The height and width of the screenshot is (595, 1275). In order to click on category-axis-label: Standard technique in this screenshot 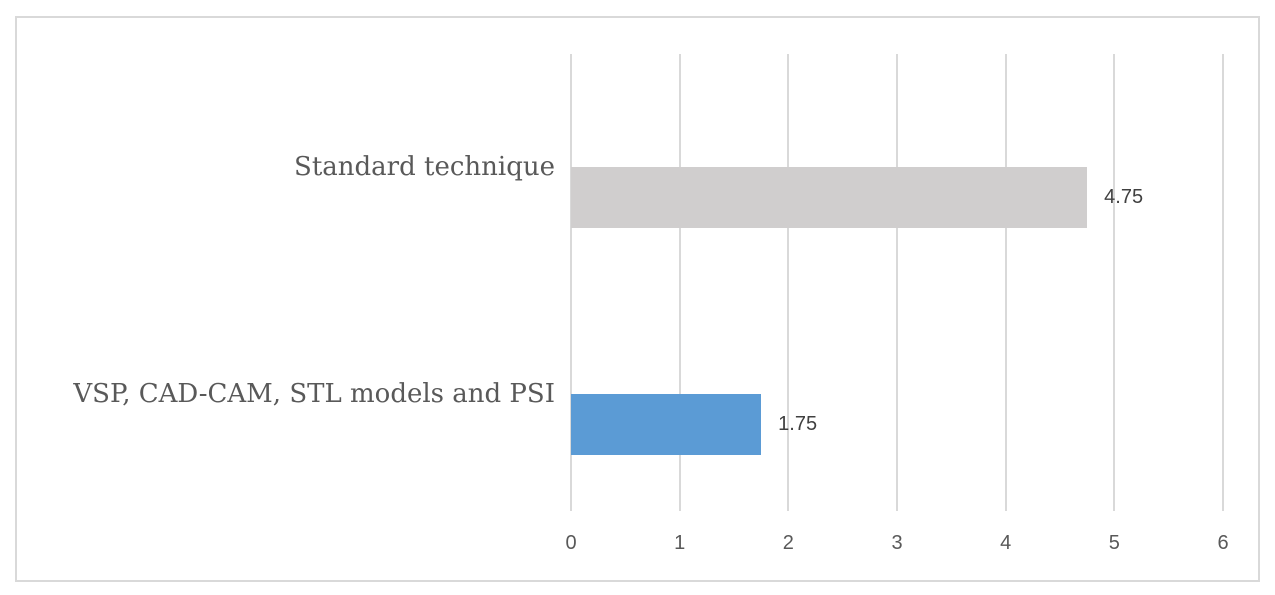, I will do `click(424, 167)`.